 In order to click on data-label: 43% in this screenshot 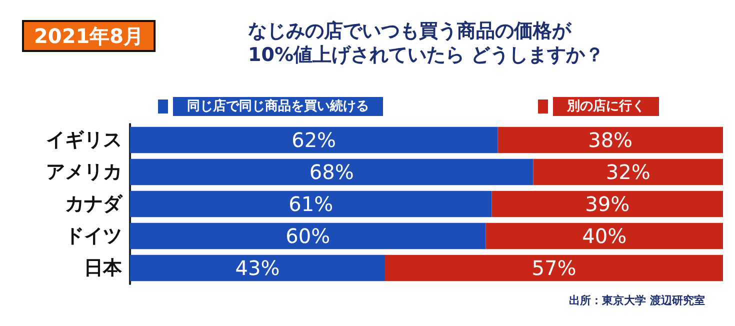, I will do `click(257, 268)`.